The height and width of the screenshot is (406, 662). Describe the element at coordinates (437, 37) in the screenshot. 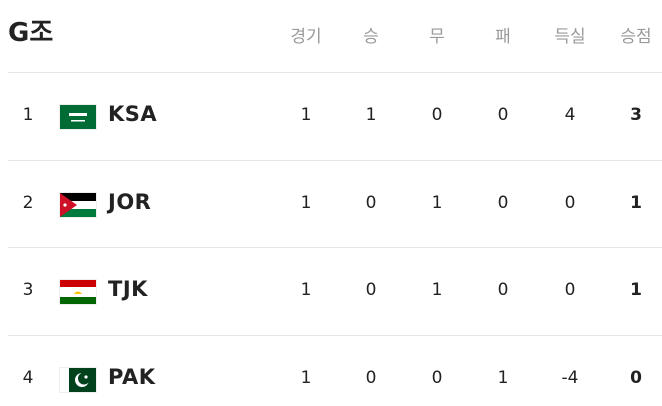

I see `column-header: 무` at that location.